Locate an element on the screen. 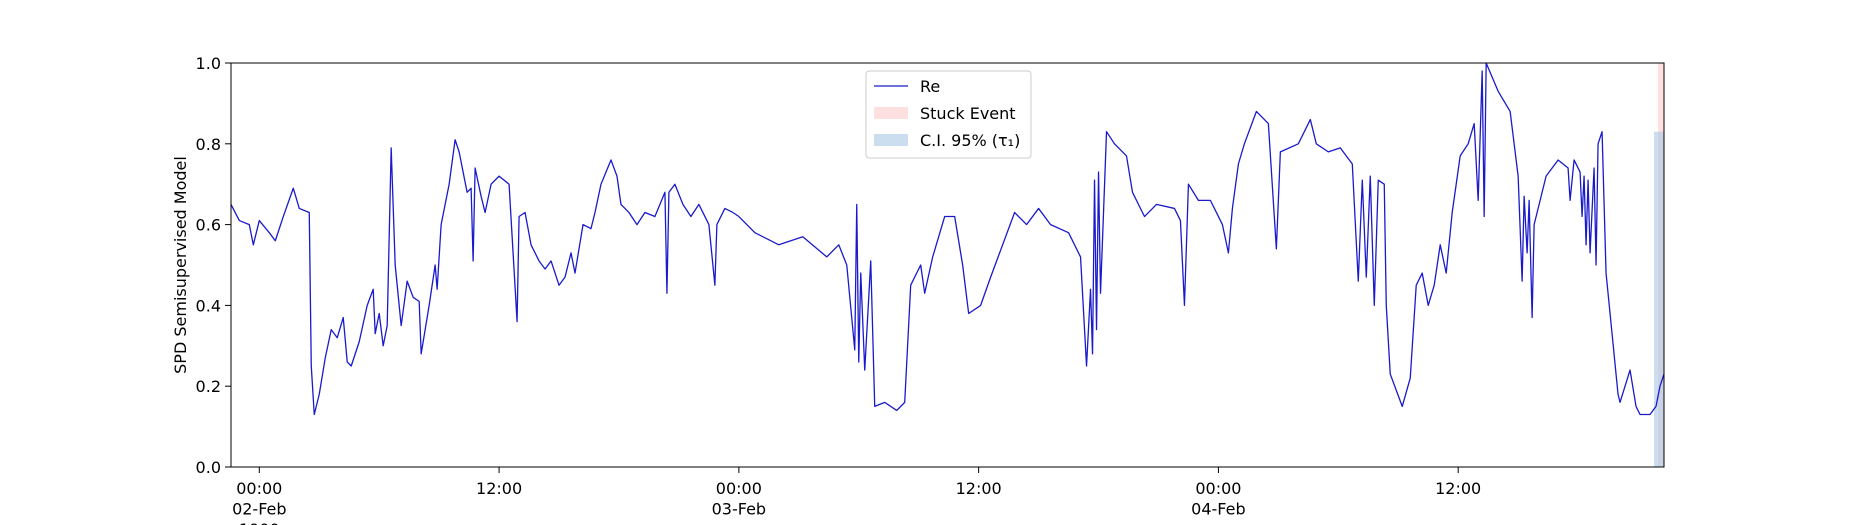 The height and width of the screenshot is (525, 1850). span is located at coordinates (1659, 299).